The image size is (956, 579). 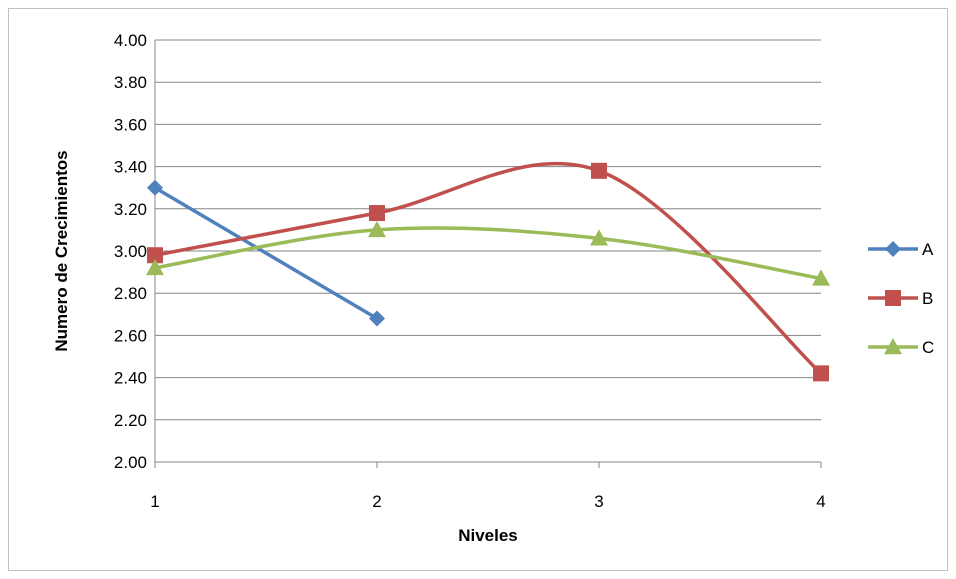 What do you see at coordinates (130, 167) in the screenshot?
I see `y-tick-label: 3.40` at bounding box center [130, 167].